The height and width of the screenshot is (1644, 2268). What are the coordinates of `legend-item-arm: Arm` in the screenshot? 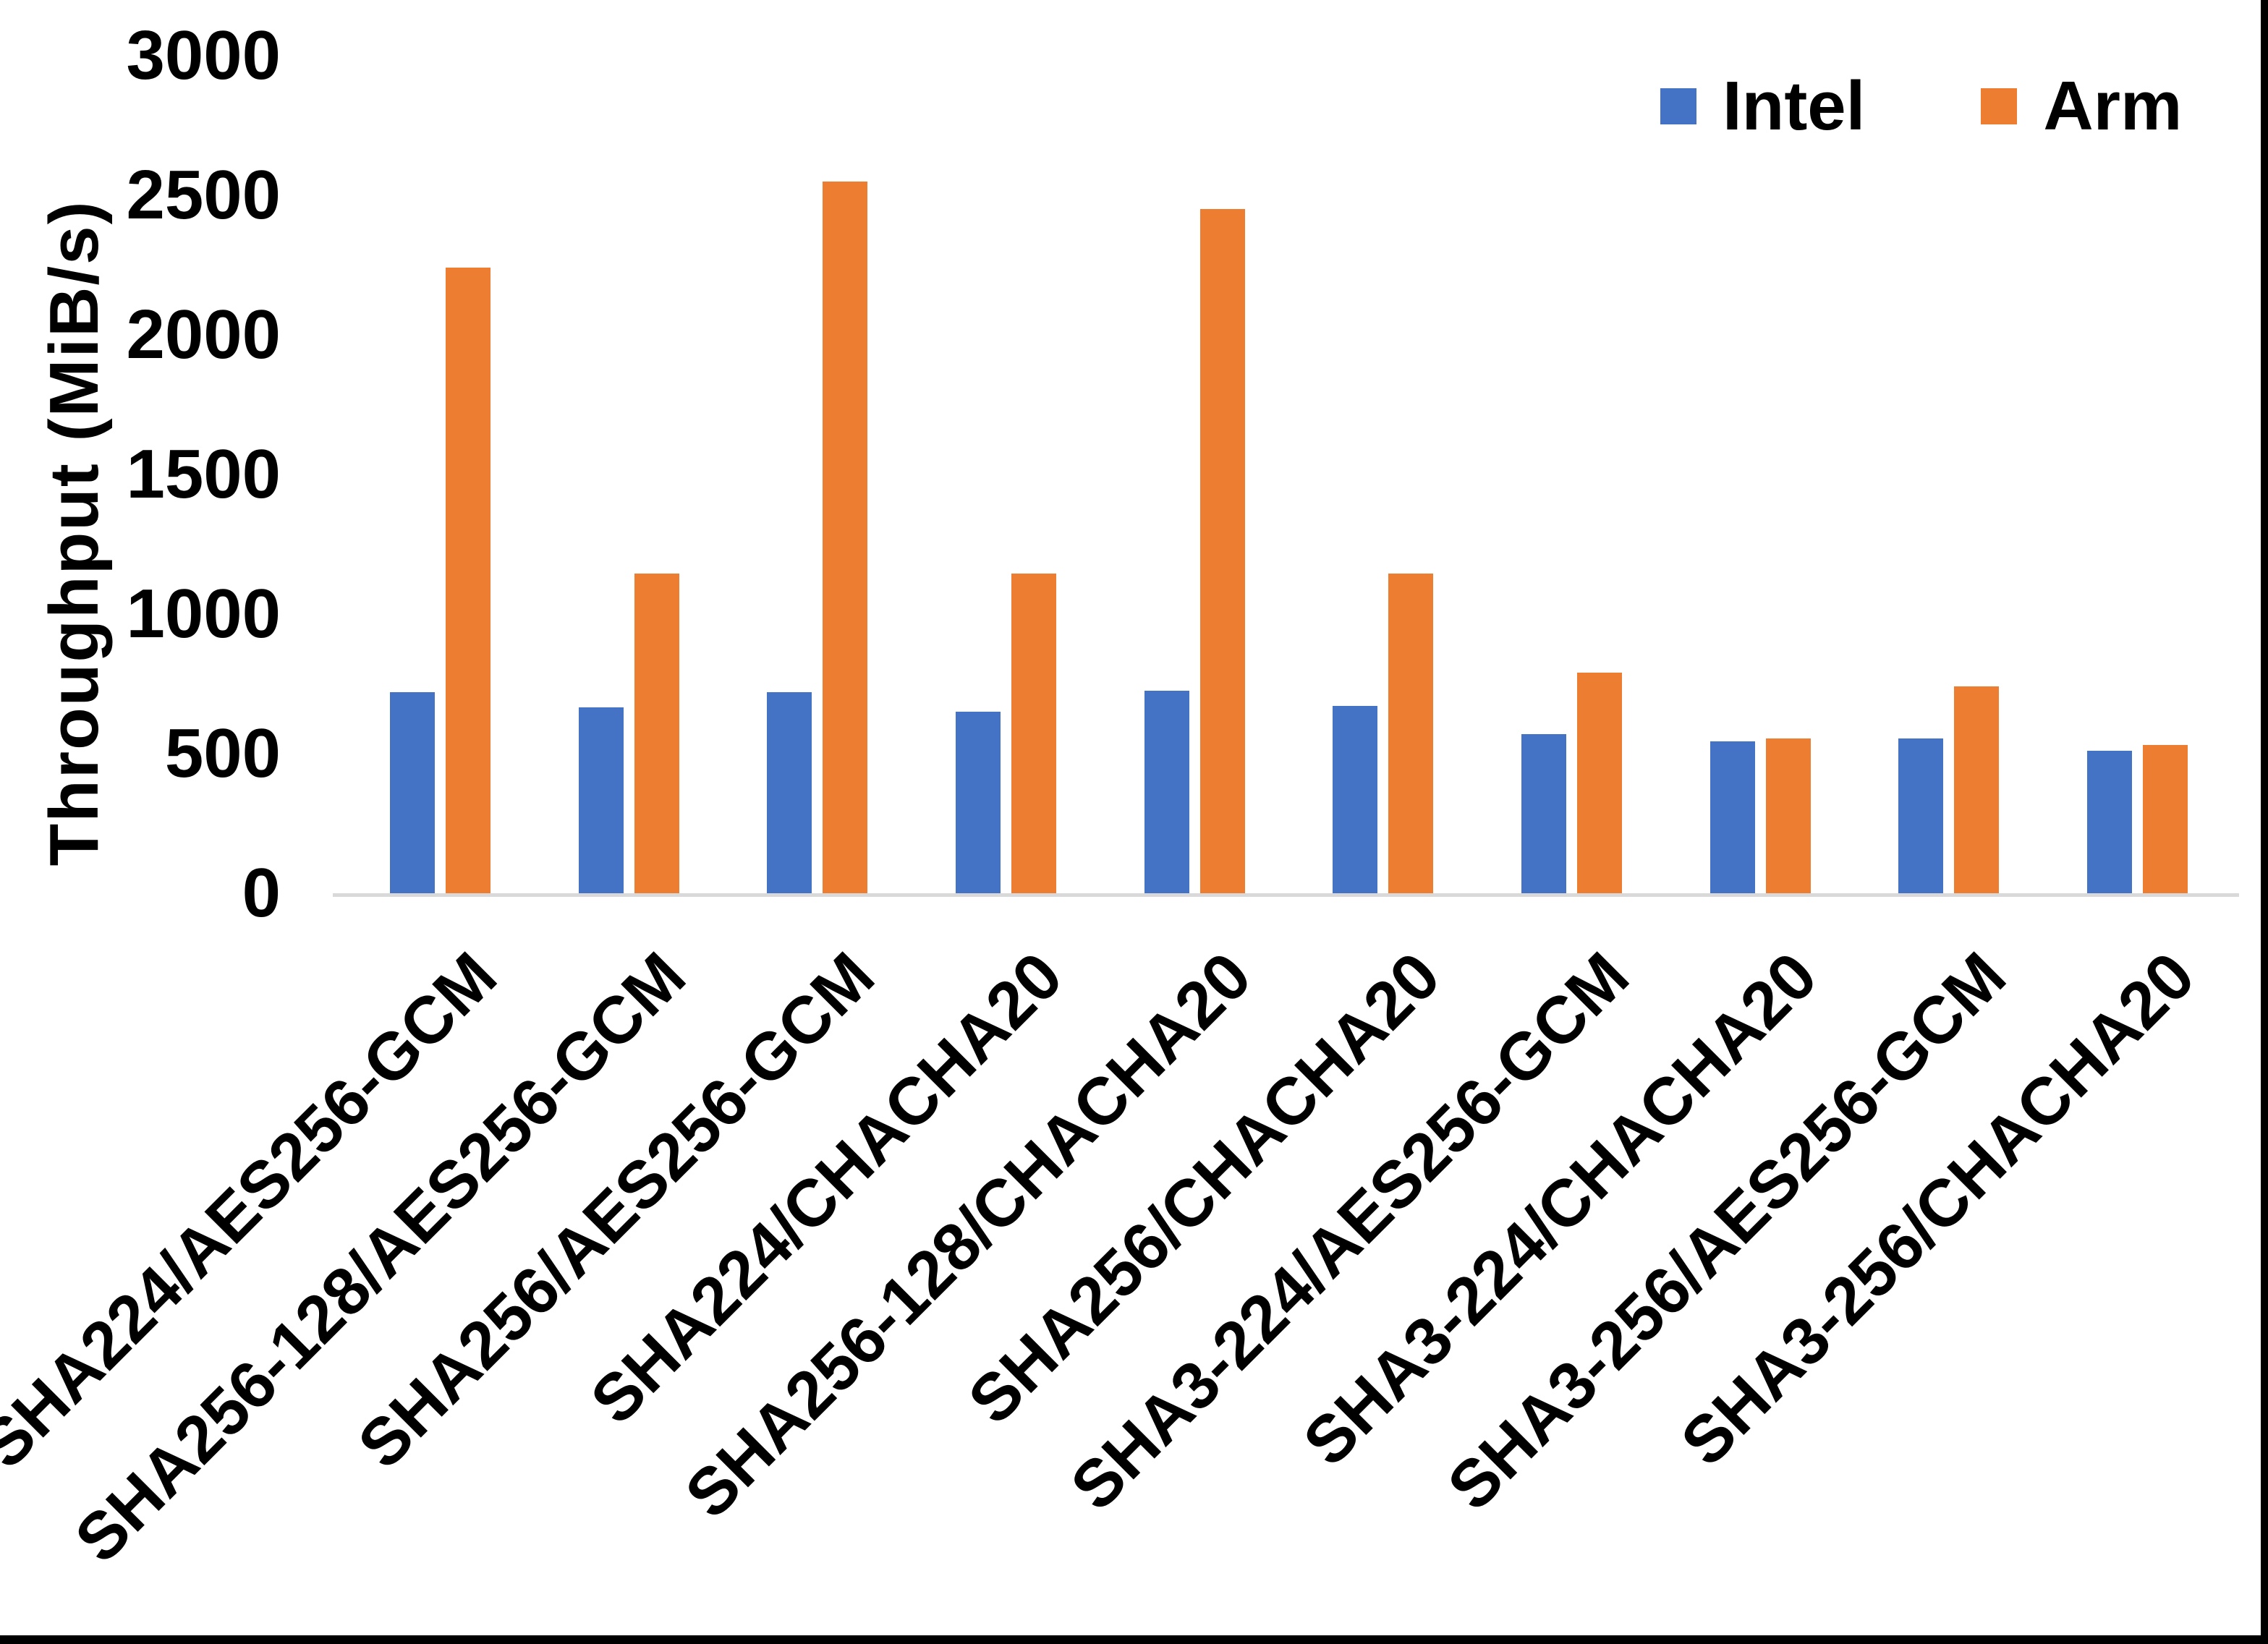 It's located at (2081, 106).